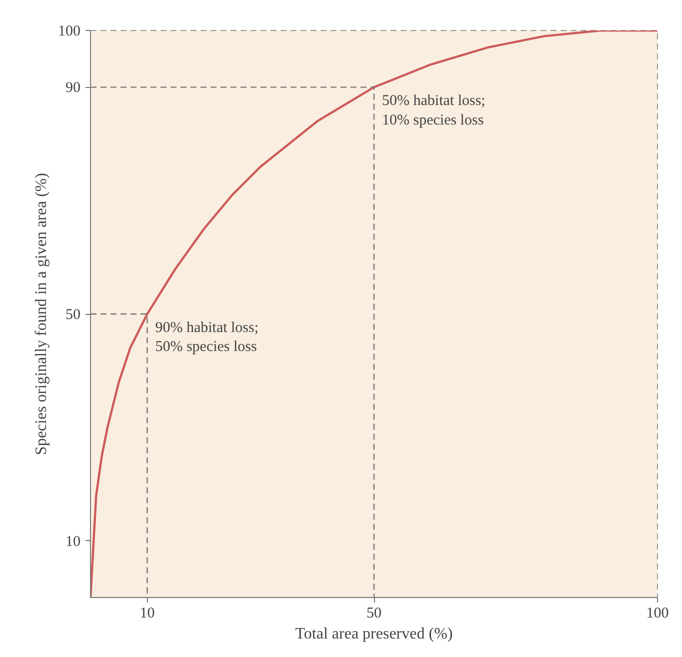  Describe the element at coordinates (41, 314) in the screenshot. I see `y-axis-title: Species originally found in a given area (%)` at that location.